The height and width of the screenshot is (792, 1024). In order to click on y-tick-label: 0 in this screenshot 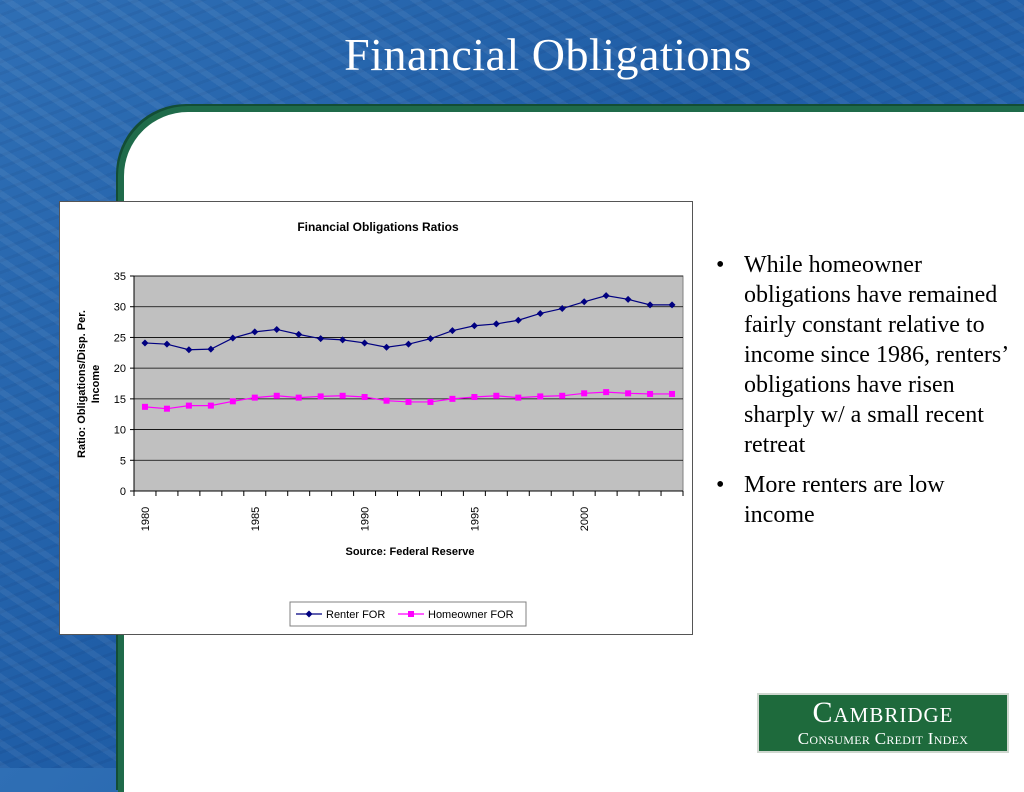, I will do `click(123, 492)`.